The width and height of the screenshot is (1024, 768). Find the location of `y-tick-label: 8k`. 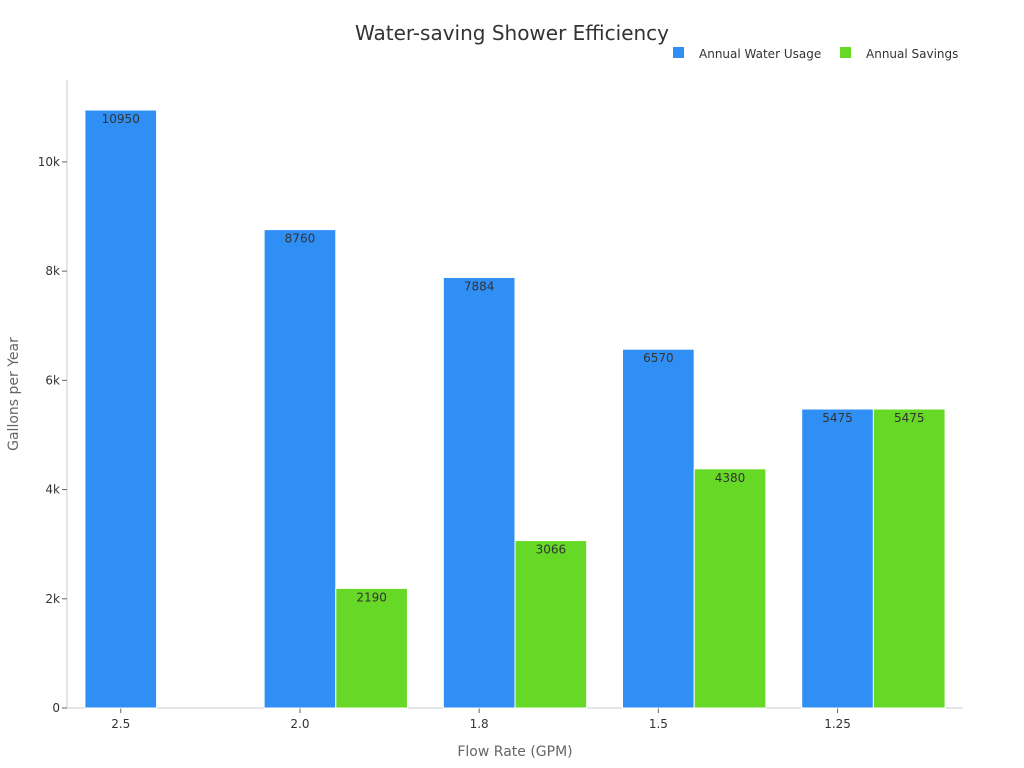

y-tick-label: 8k is located at coordinates (52, 271).